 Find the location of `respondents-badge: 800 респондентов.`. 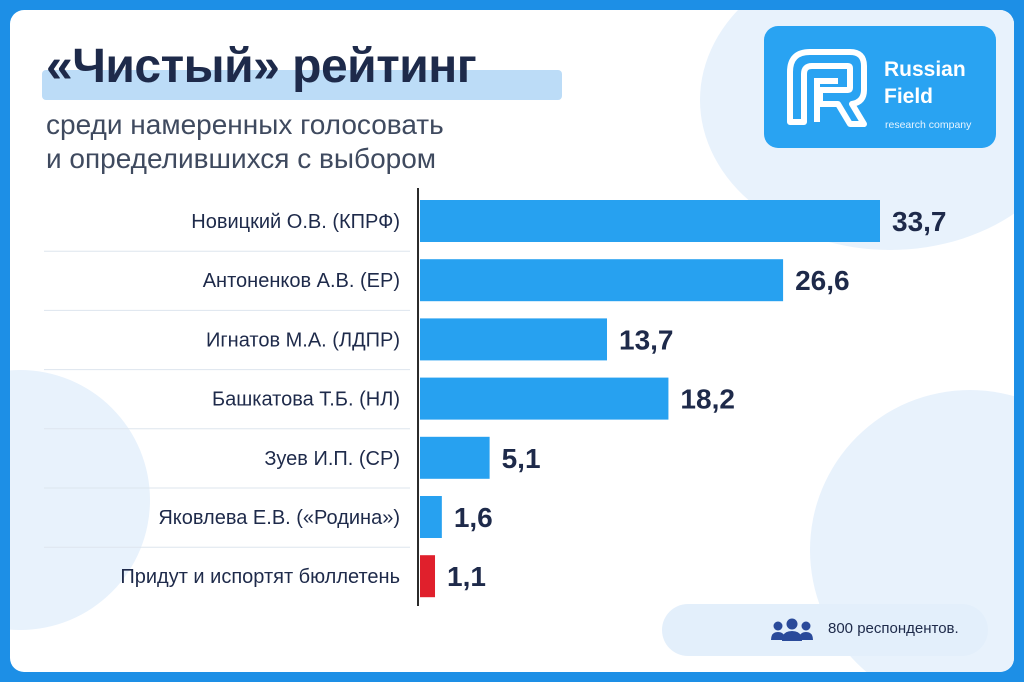

respondents-badge: 800 респондентов. is located at coordinates (825, 630).